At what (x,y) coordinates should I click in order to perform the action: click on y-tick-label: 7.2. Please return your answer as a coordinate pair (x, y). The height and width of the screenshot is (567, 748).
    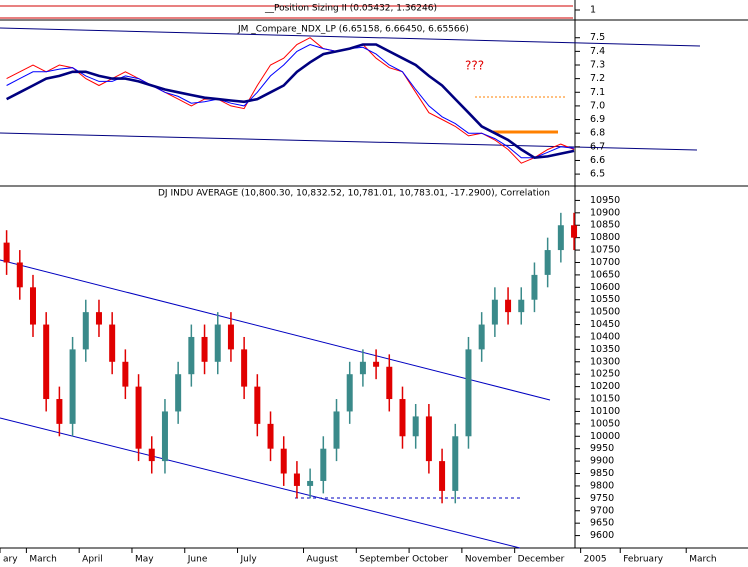
    Looking at the image, I should click on (597, 78).